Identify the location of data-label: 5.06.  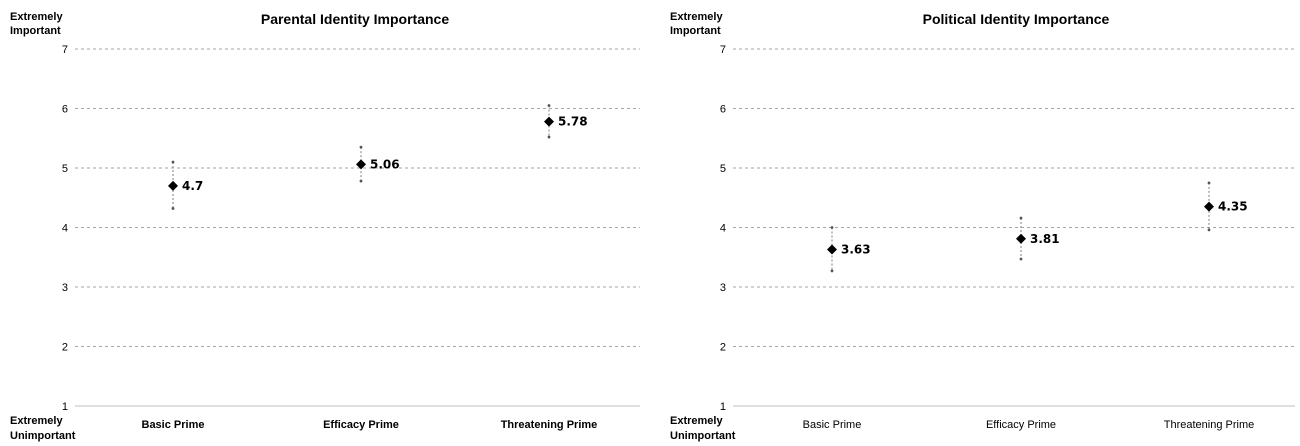
(385, 164).